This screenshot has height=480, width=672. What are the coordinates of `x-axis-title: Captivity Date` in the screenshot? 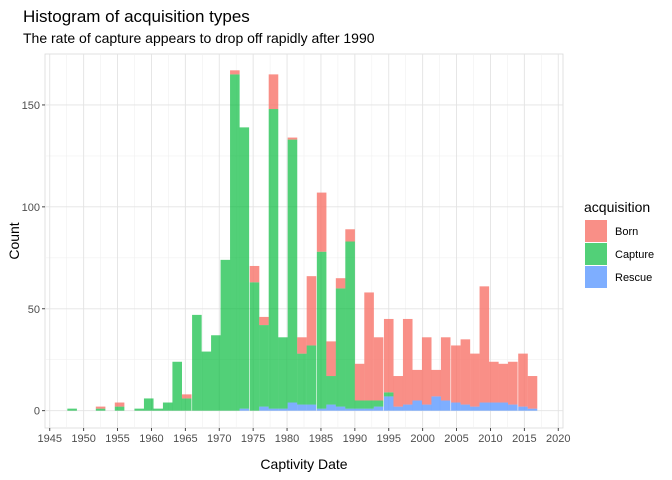 It's located at (303, 464).